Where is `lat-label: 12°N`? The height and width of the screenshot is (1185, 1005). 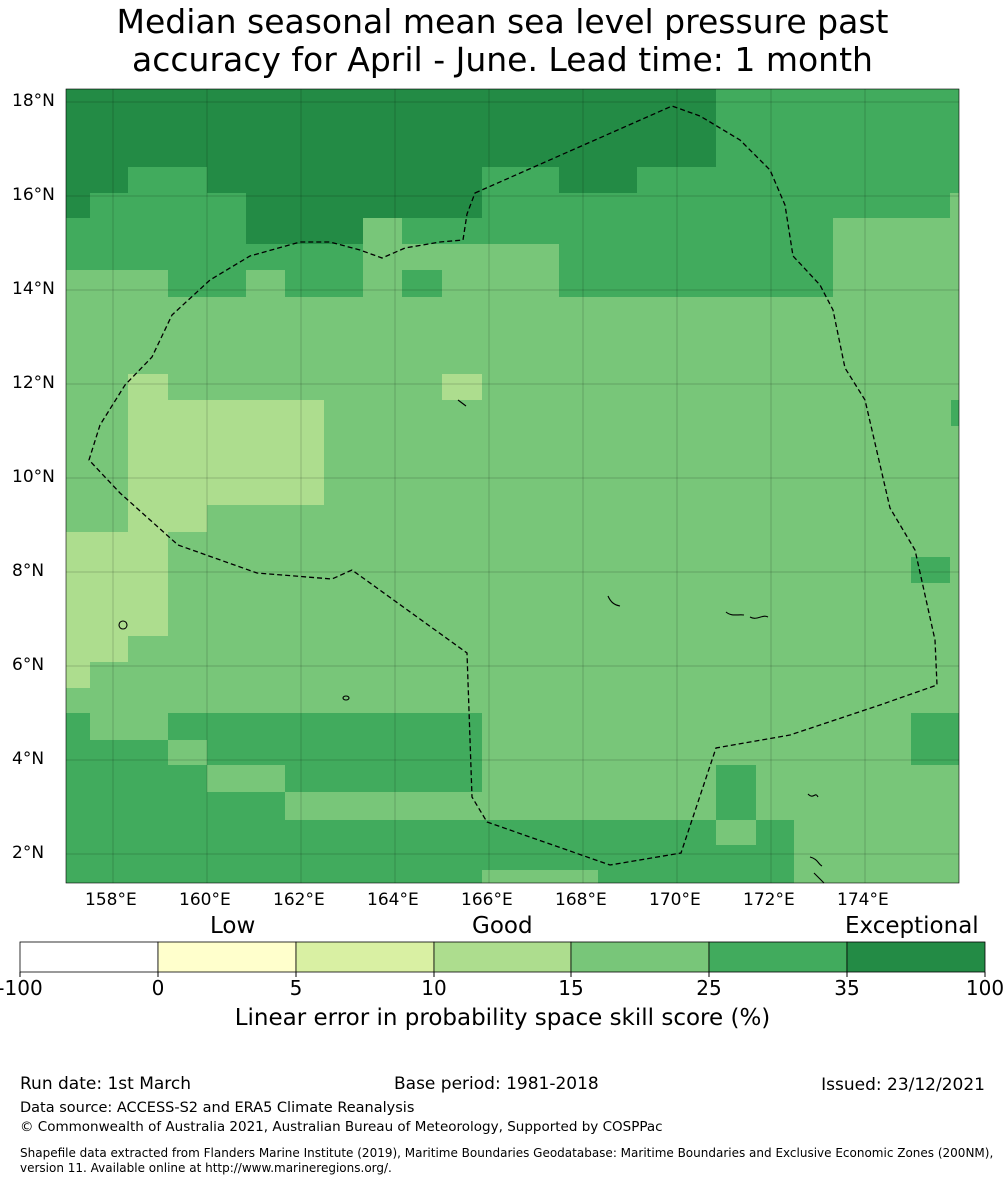 lat-label: 12°N is located at coordinates (33, 383).